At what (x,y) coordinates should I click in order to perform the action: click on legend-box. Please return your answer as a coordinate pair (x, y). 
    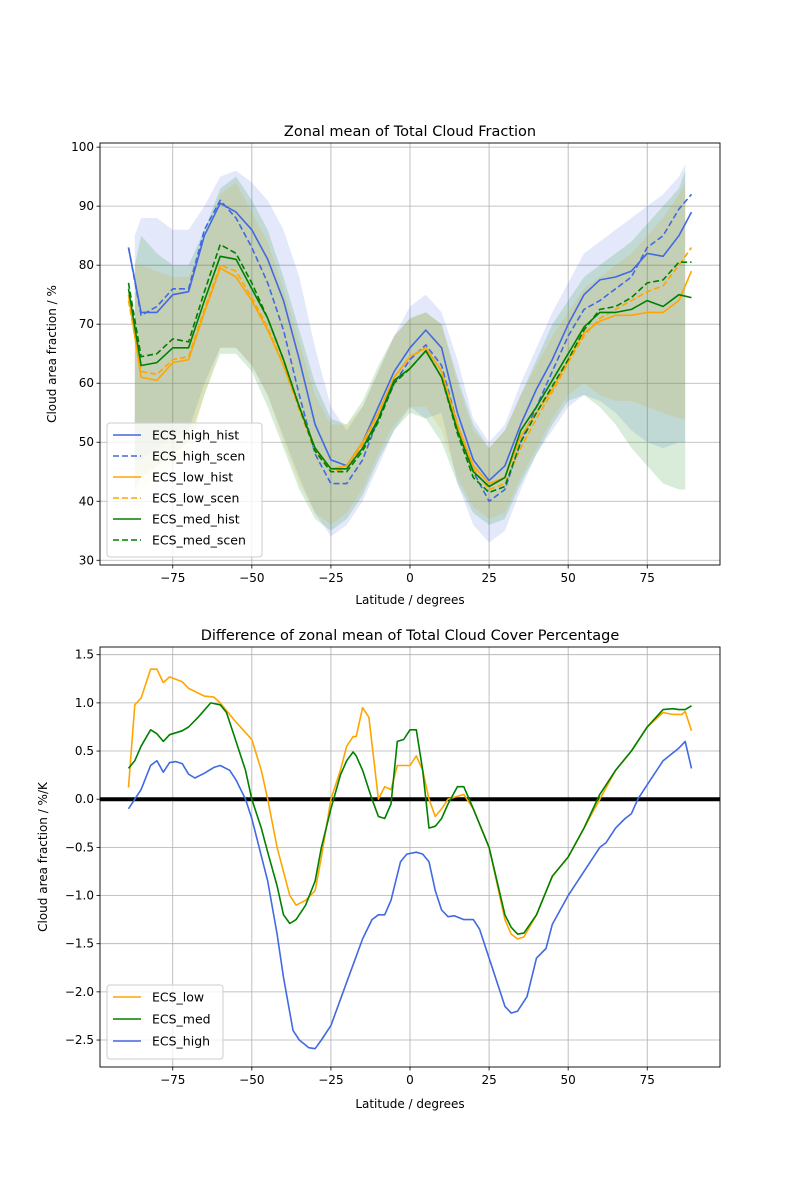
    Looking at the image, I should click on (184, 490).